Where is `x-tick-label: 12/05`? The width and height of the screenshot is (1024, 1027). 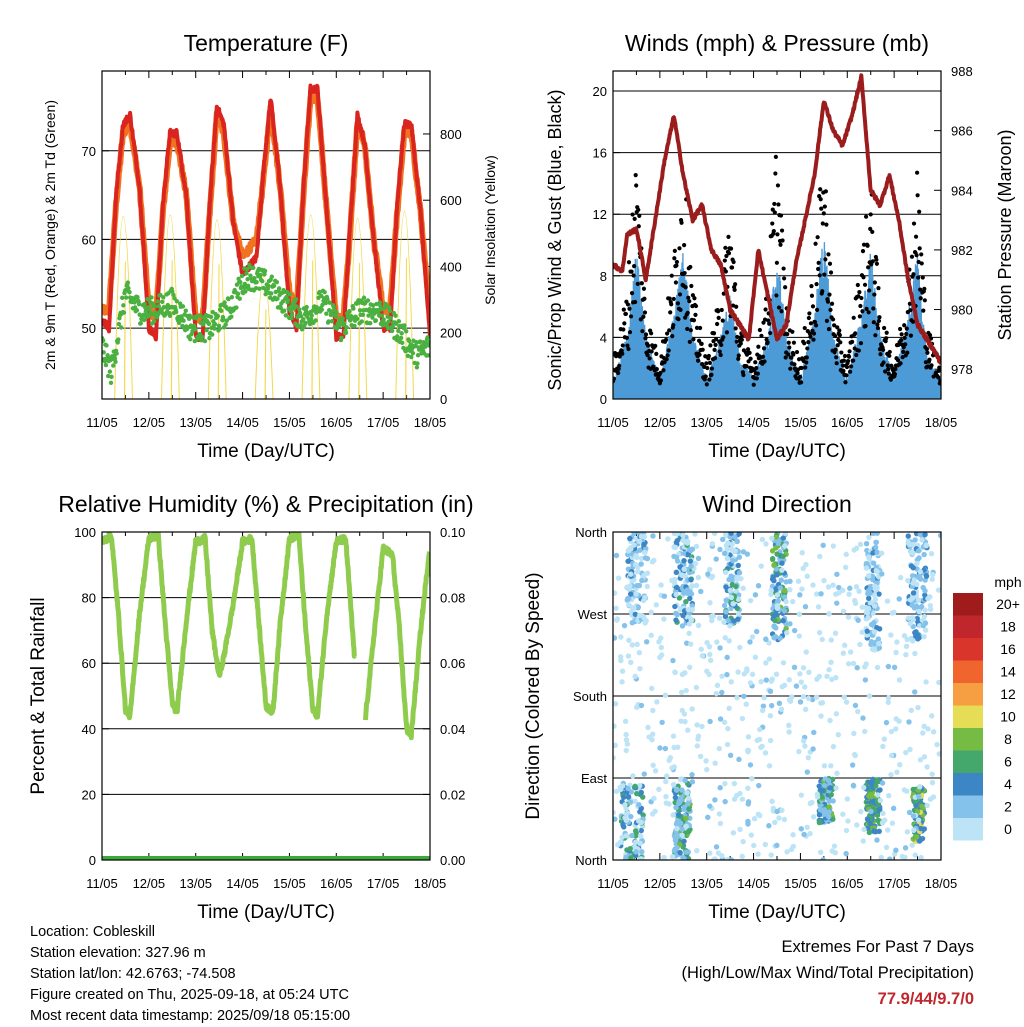
x-tick-label: 12/05 is located at coordinates (149, 422).